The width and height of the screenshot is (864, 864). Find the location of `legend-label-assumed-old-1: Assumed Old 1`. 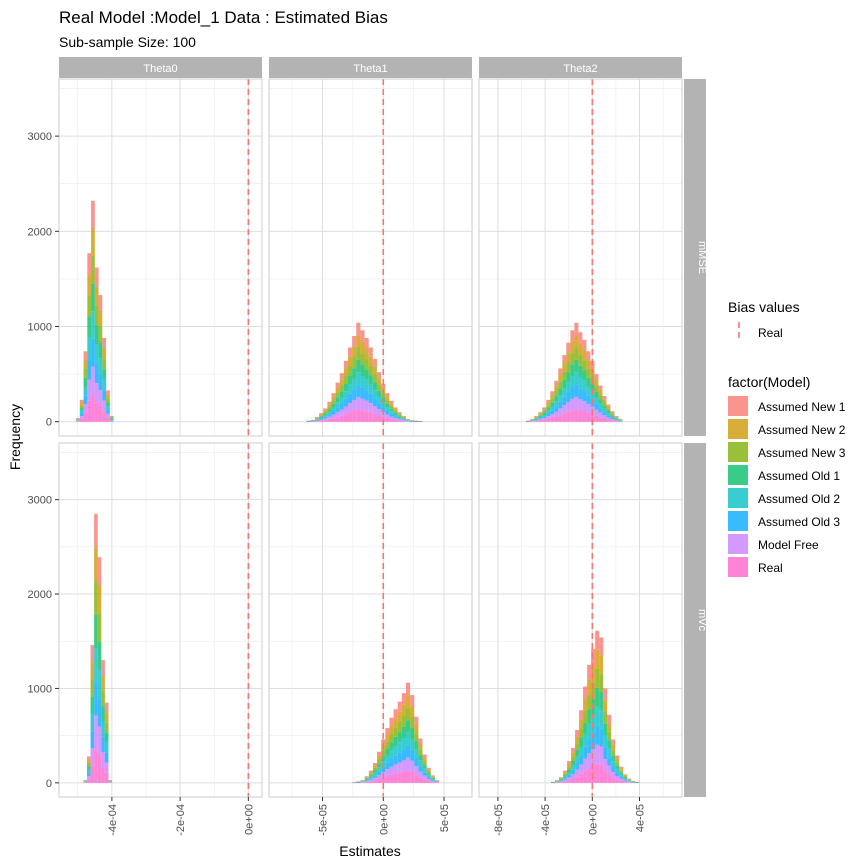

legend-label-assumed-old-1: Assumed Old 1 is located at coordinates (799, 476).